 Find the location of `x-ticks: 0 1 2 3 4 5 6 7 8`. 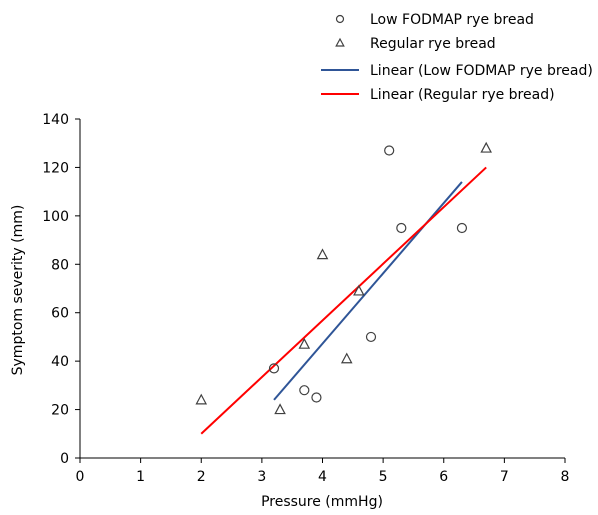

x-ticks: 0 1 2 3 4 5 6 7 8 is located at coordinates (323, 471).